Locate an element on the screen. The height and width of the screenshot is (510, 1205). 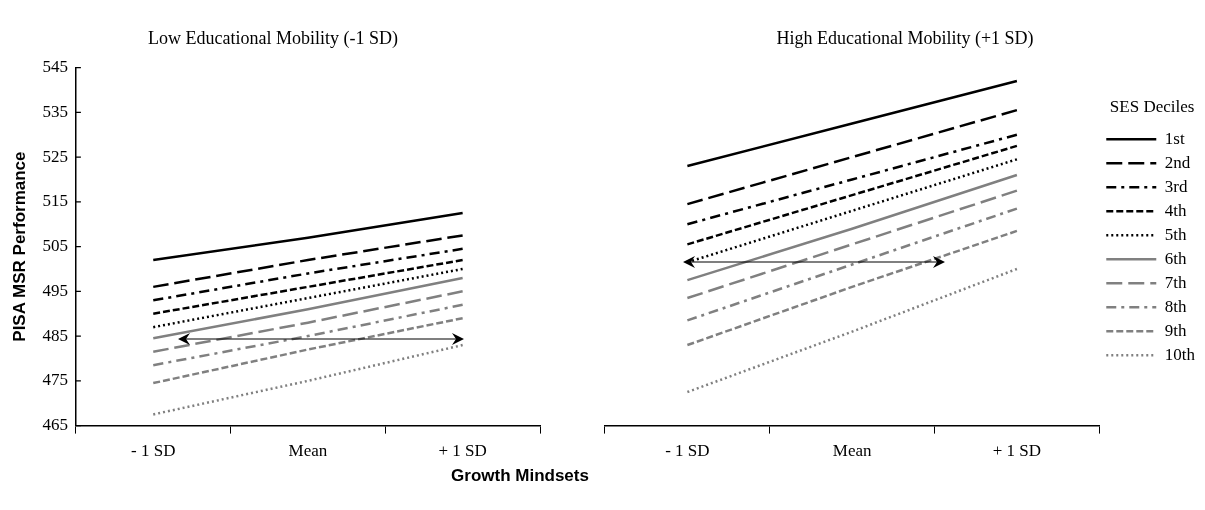
y-tick-label: 545 is located at coordinates (55, 67).